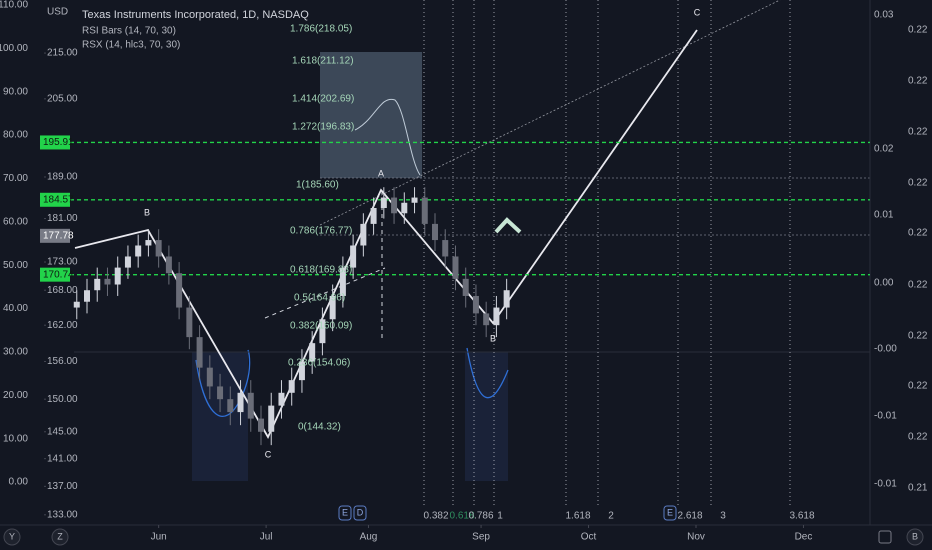 Image resolution: width=932 pixels, height=550 pixels. I want to click on right-axis-label: 0.01, so click(884, 215).